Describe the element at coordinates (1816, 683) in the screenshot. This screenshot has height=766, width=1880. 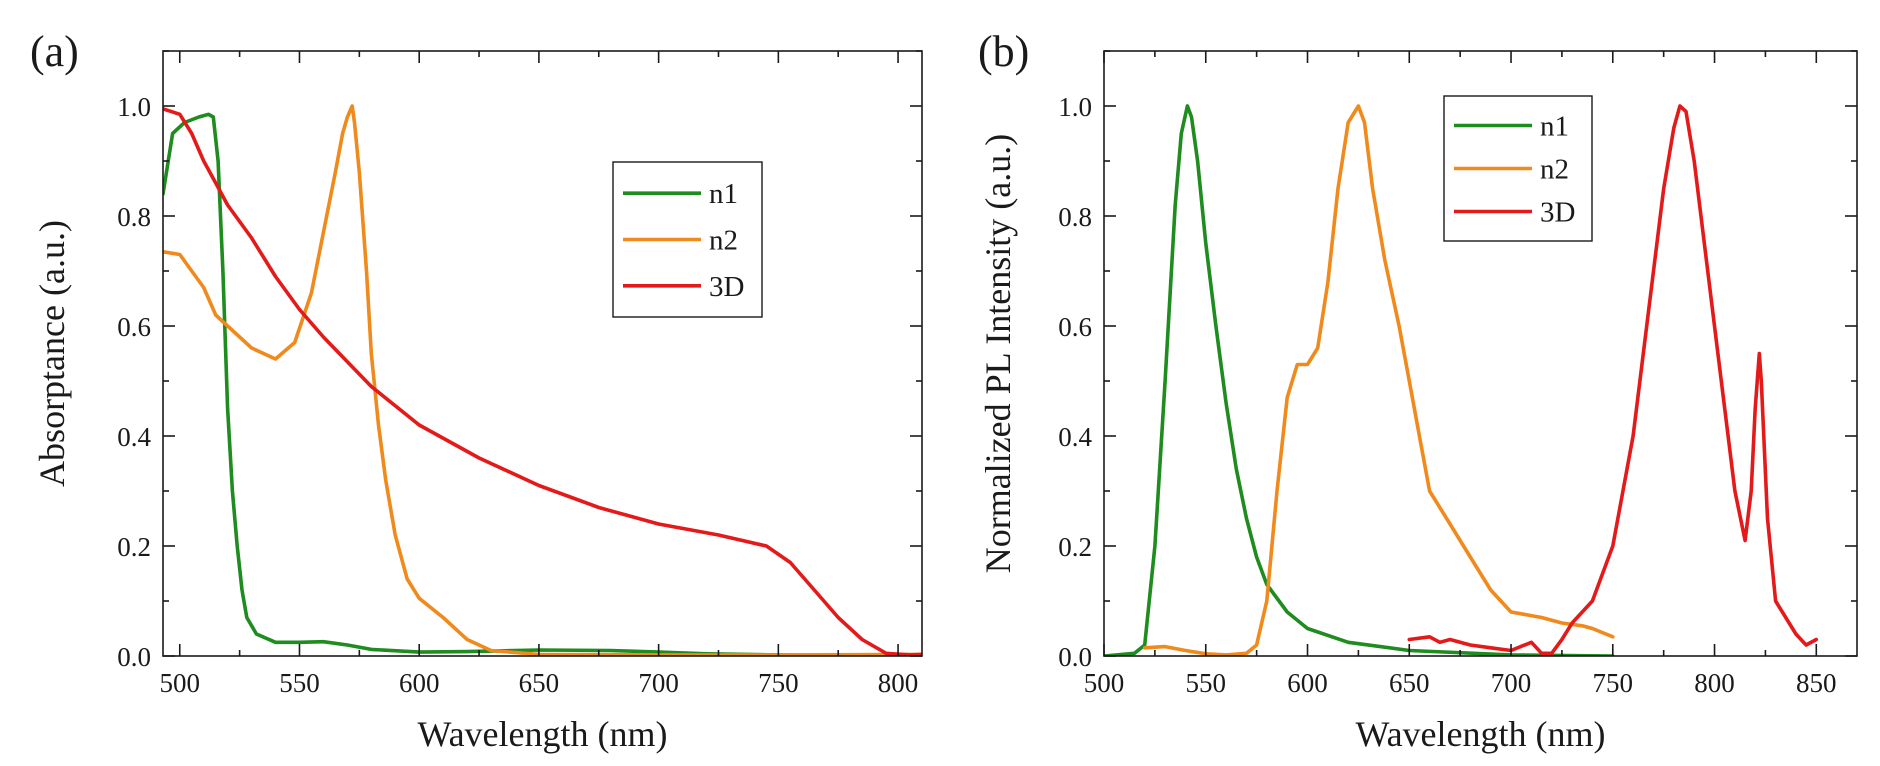
I see `x-tick-label: 850` at that location.